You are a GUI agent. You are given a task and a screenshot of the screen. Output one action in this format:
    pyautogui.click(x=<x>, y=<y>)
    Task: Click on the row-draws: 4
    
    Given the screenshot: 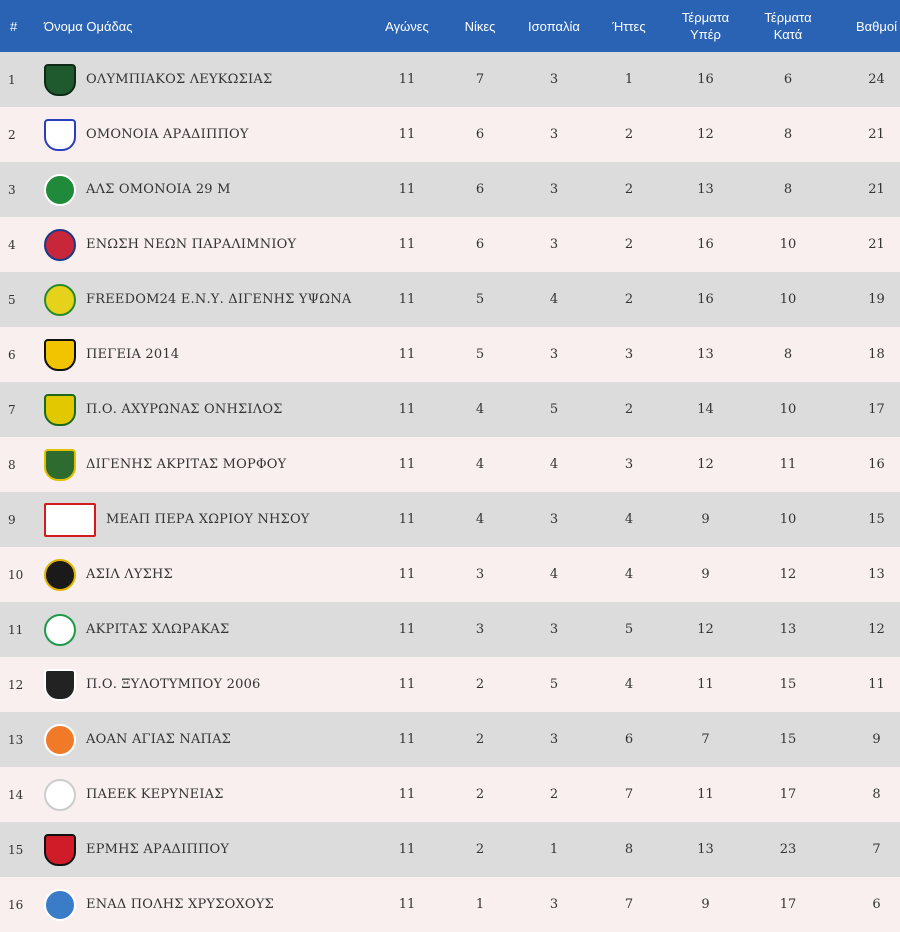 What is the action you would take?
    pyautogui.click(x=554, y=464)
    